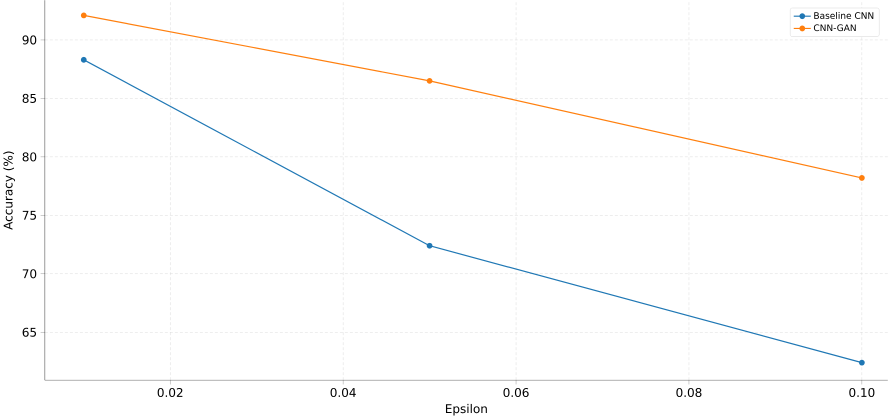  Describe the element at coordinates (835, 28) in the screenshot. I see `legend-label: CNN-GAN` at that location.